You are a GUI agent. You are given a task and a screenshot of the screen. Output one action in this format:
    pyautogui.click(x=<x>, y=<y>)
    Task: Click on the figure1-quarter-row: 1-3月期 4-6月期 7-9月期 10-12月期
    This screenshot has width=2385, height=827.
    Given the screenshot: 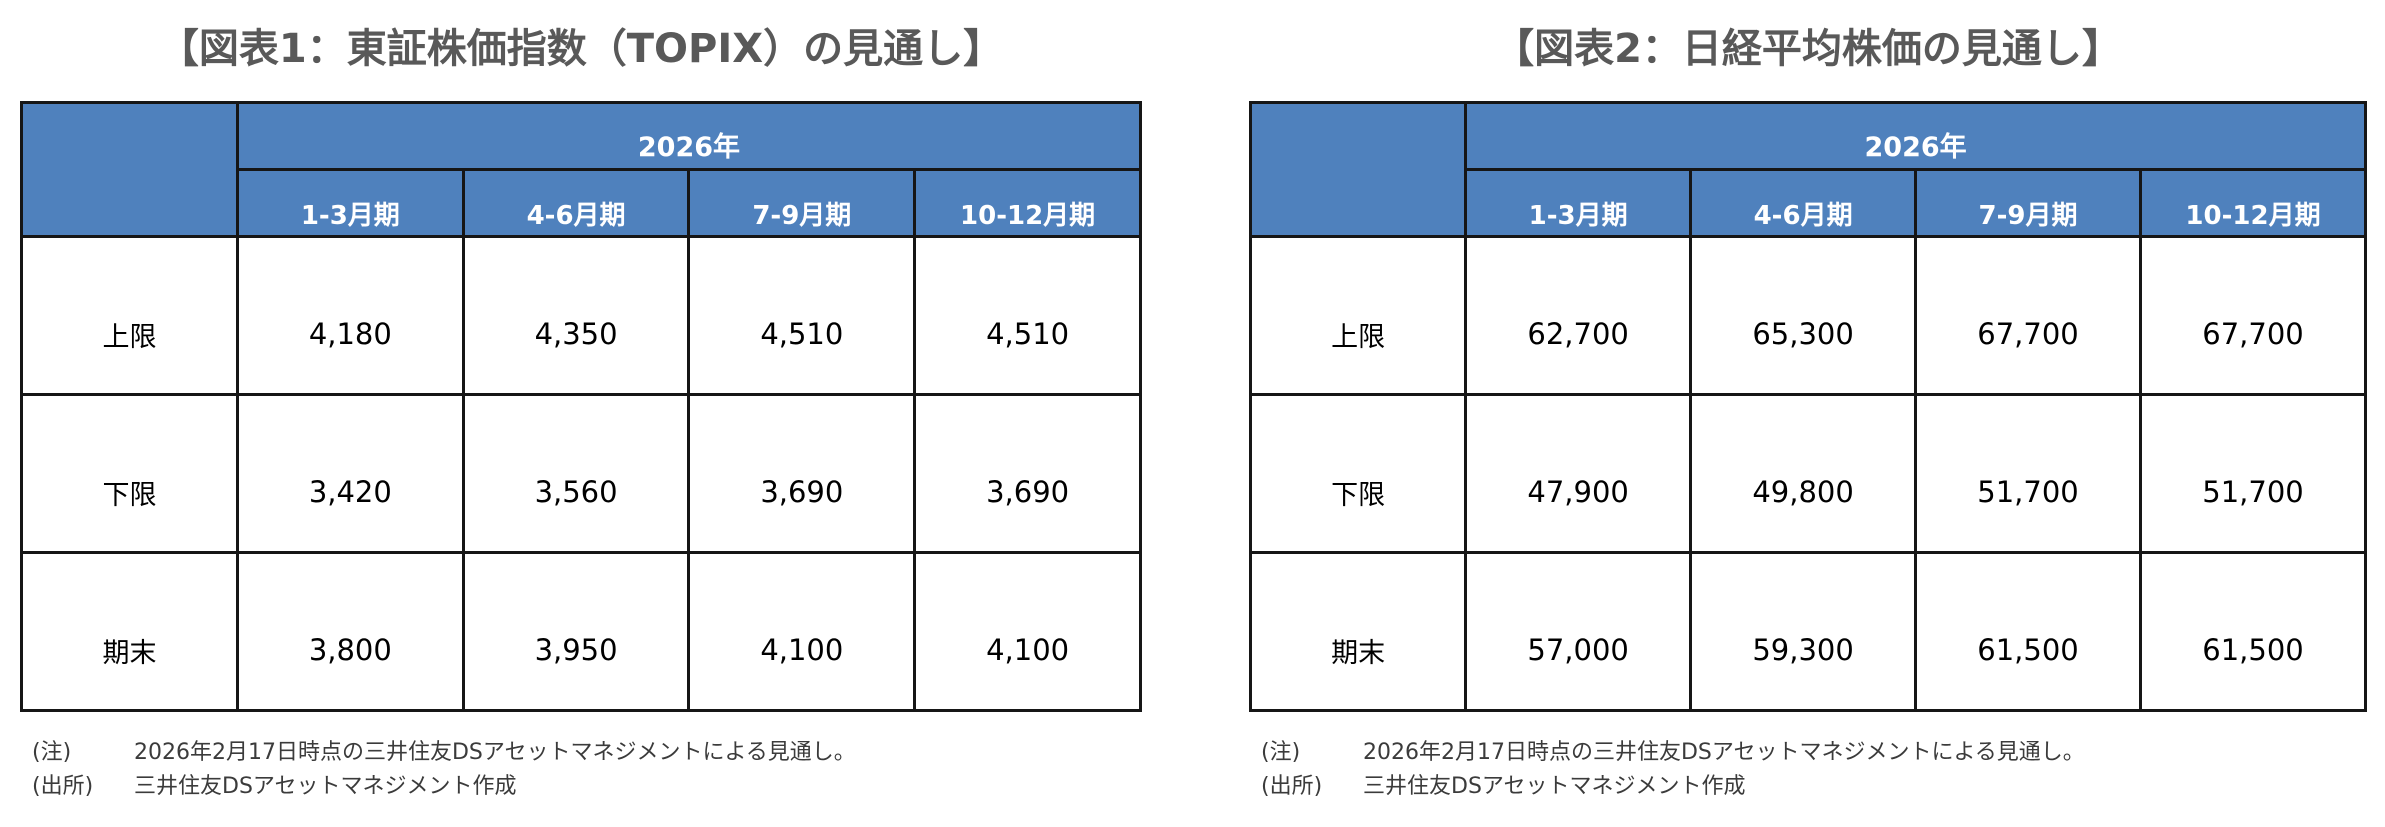 What is the action you would take?
    pyautogui.click(x=582, y=203)
    